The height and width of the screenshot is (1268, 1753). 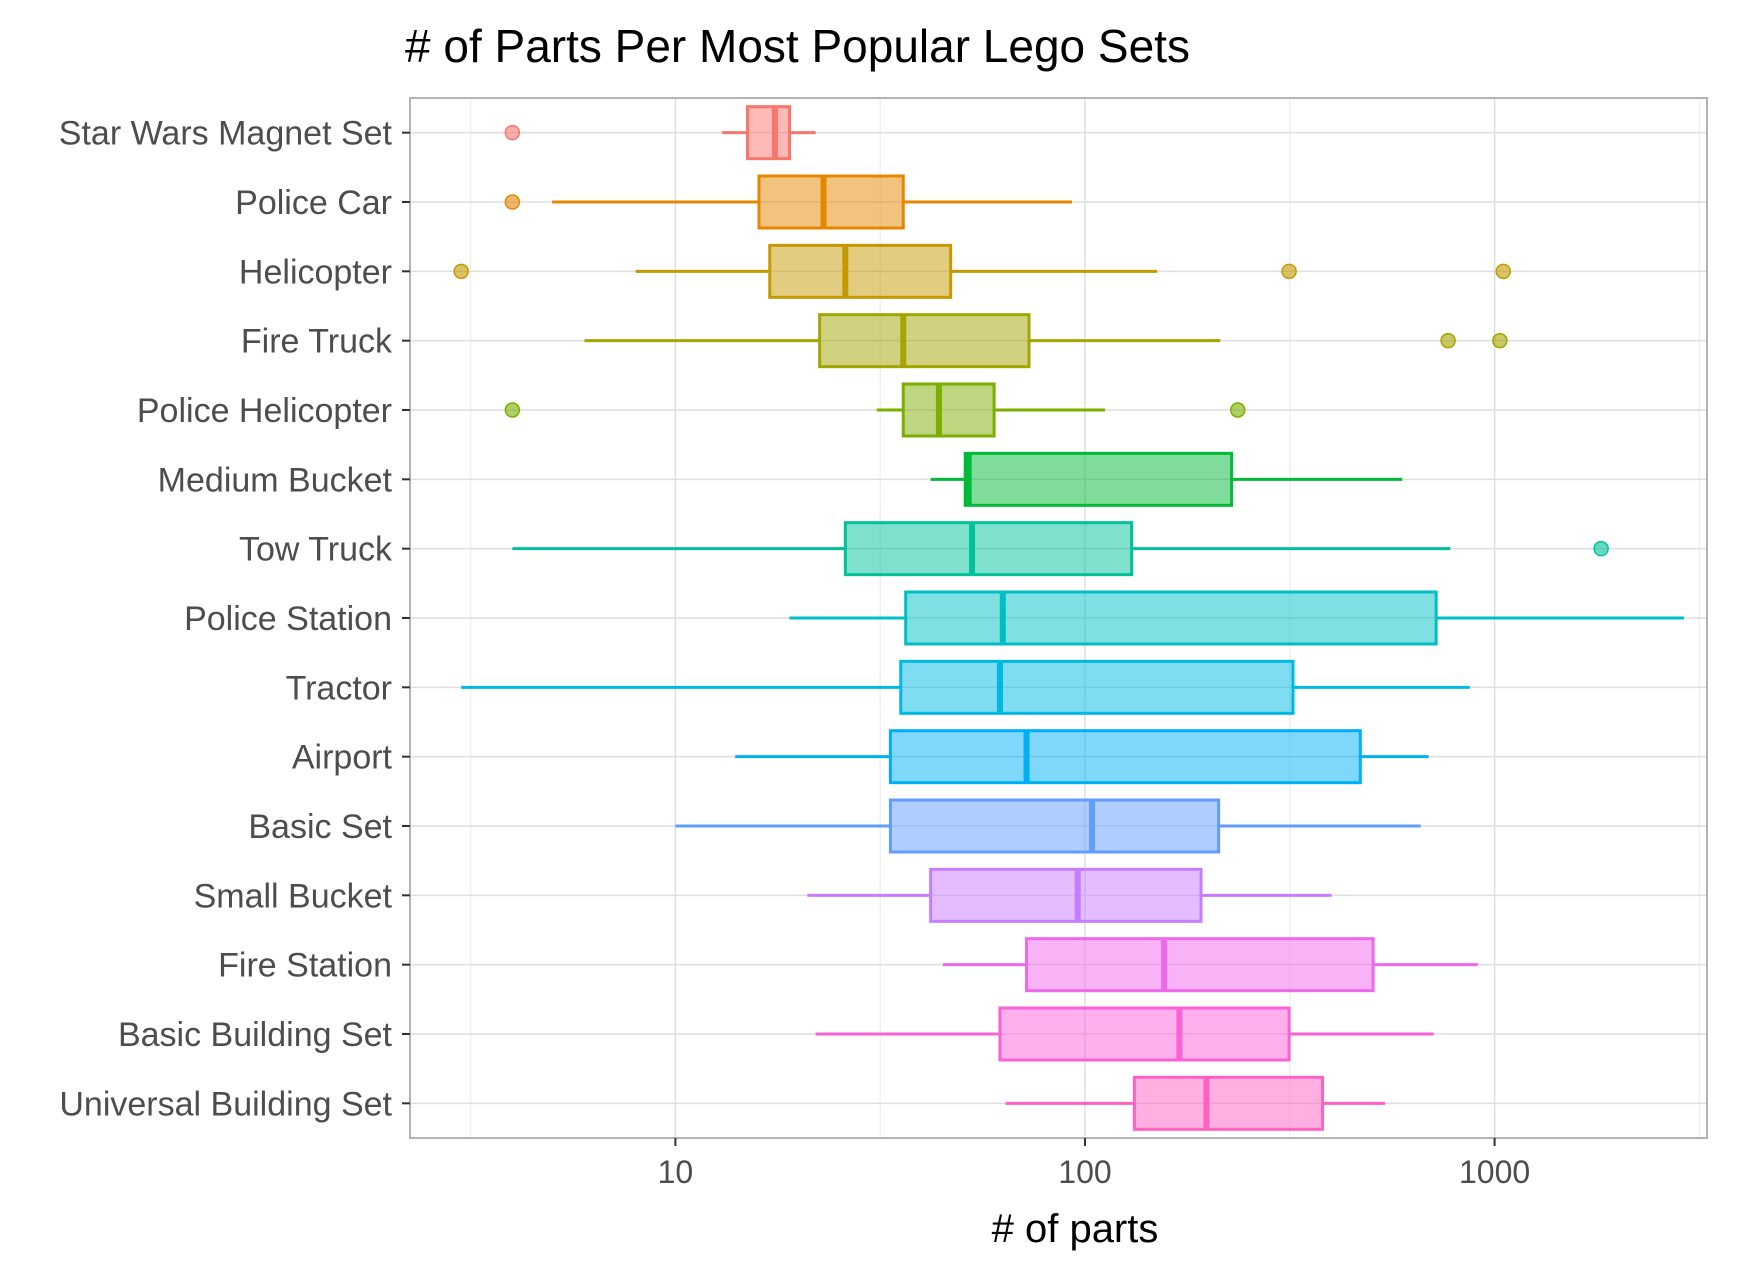 I want to click on x-tick-label: 10, so click(x=676, y=1172).